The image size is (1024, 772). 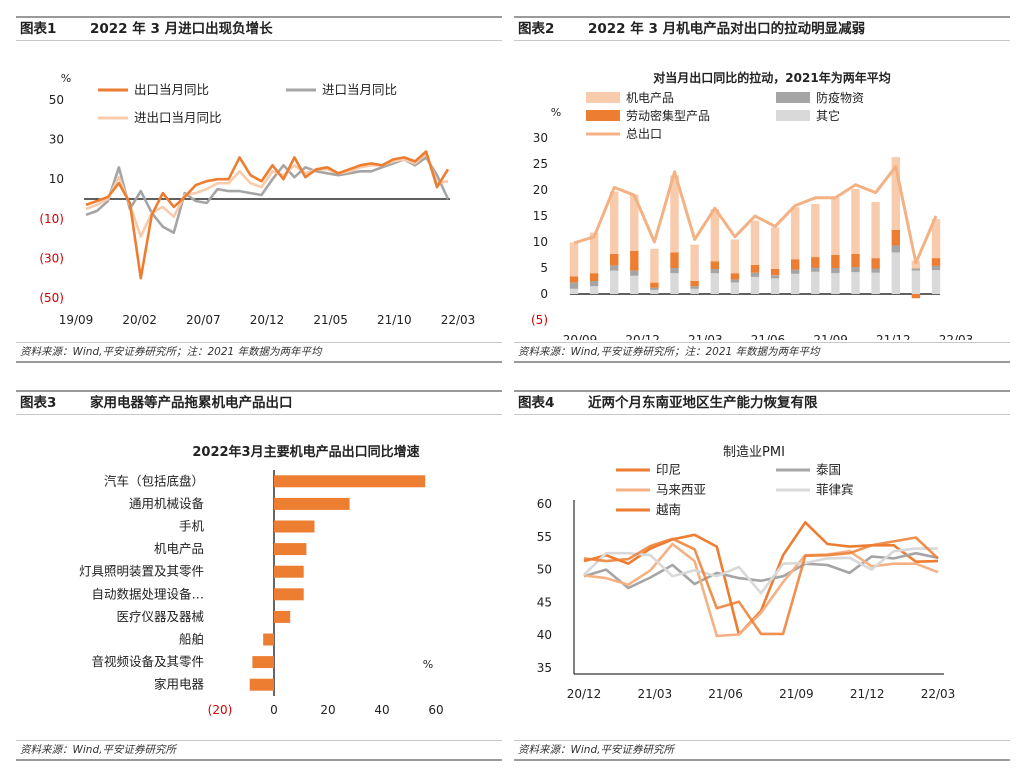 I want to click on legend-label: 总出口, so click(x=644, y=134).